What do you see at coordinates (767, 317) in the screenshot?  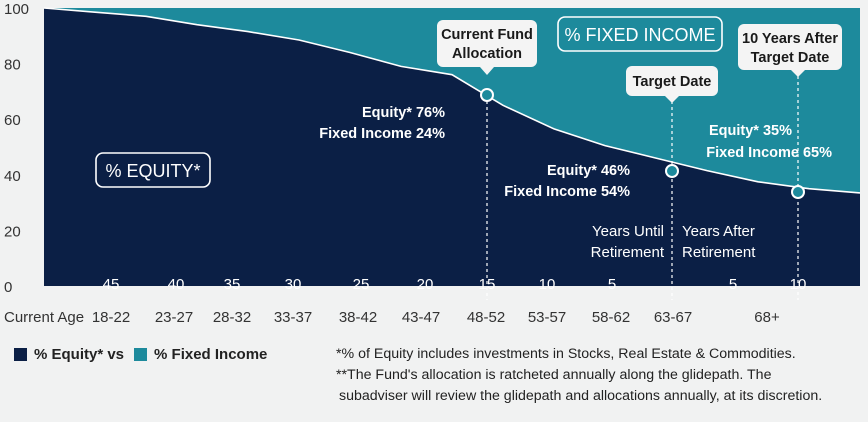 I see `age-category-label: 68+` at bounding box center [767, 317].